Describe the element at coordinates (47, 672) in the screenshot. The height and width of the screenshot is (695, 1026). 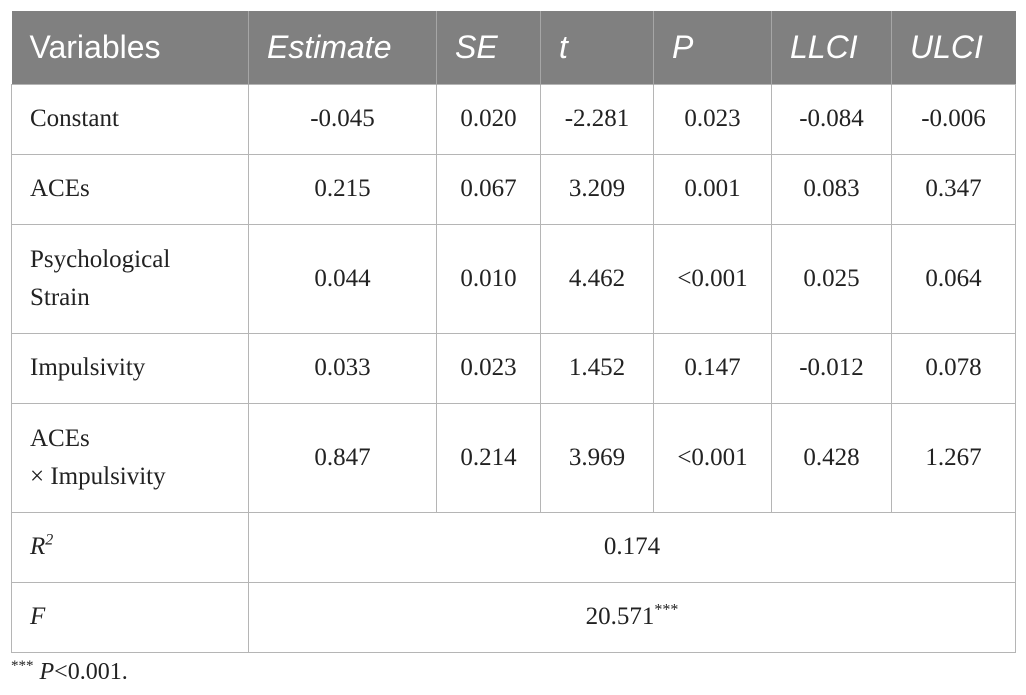
I see `footnote-p-symbol: P` at that location.